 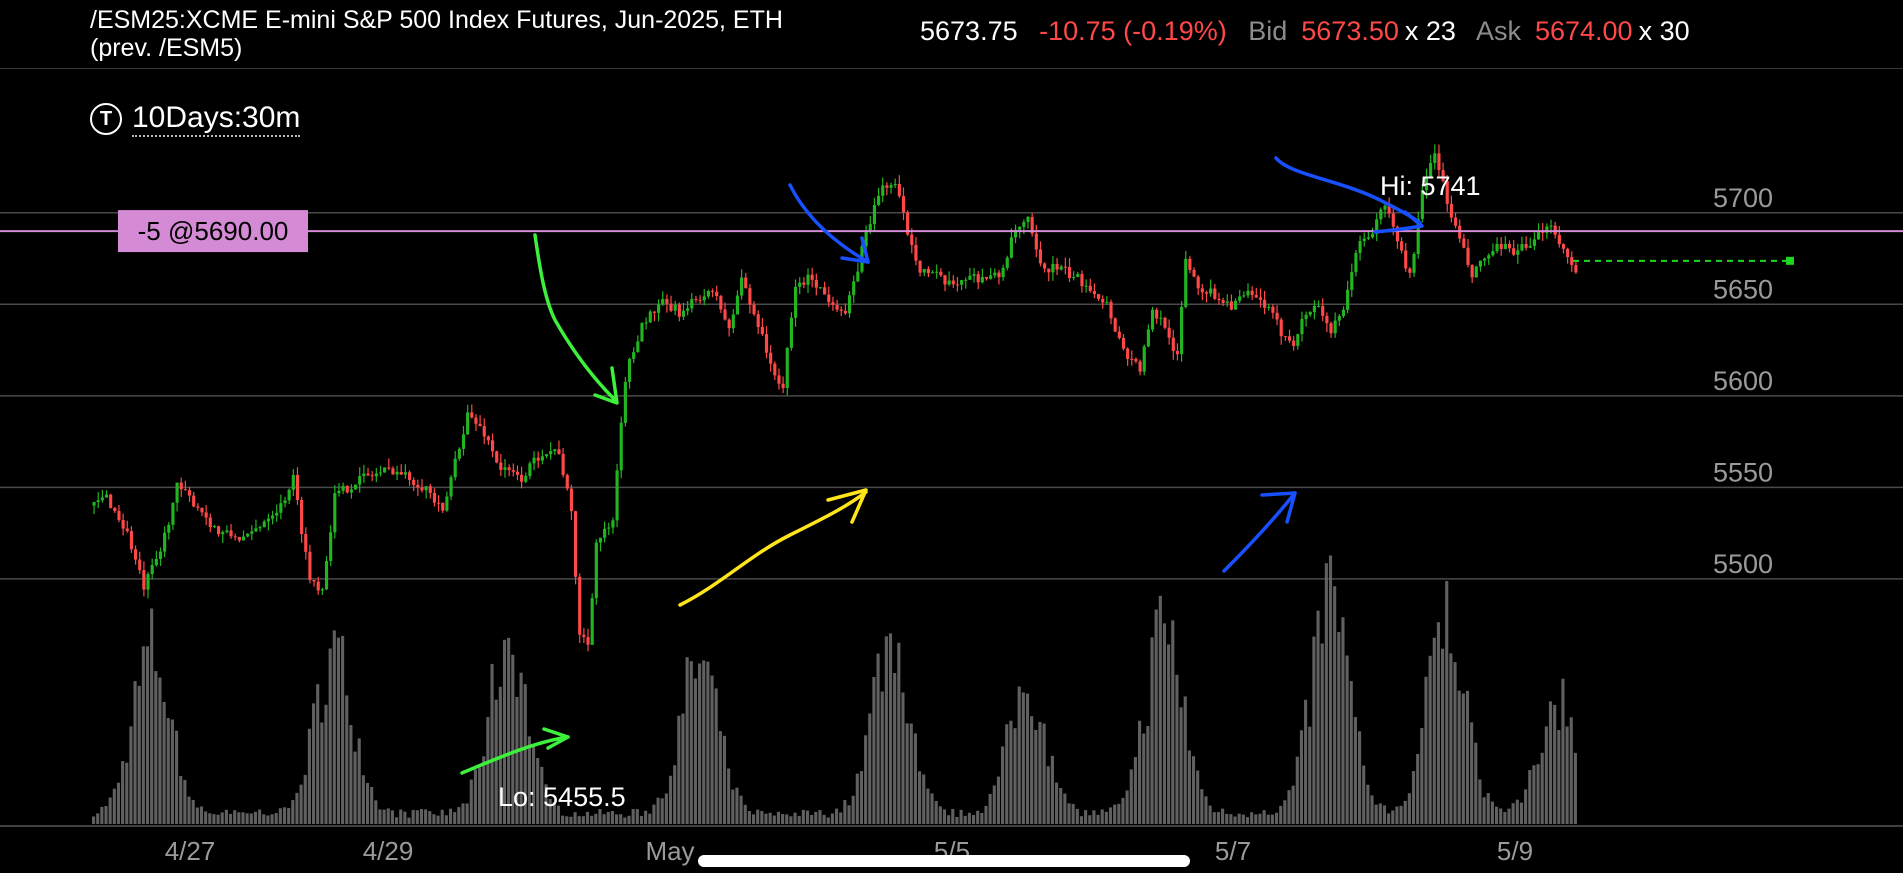 I want to click on green-arrow-2-head, so click(x=556, y=738).